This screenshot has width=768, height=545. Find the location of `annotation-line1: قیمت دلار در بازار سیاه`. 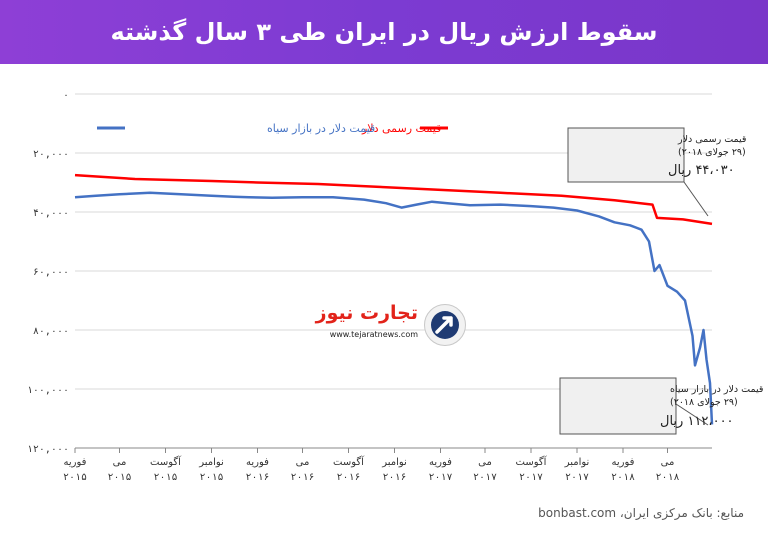

annotation-line1: قیمت دلار در بازار سیاه is located at coordinates (716, 389).